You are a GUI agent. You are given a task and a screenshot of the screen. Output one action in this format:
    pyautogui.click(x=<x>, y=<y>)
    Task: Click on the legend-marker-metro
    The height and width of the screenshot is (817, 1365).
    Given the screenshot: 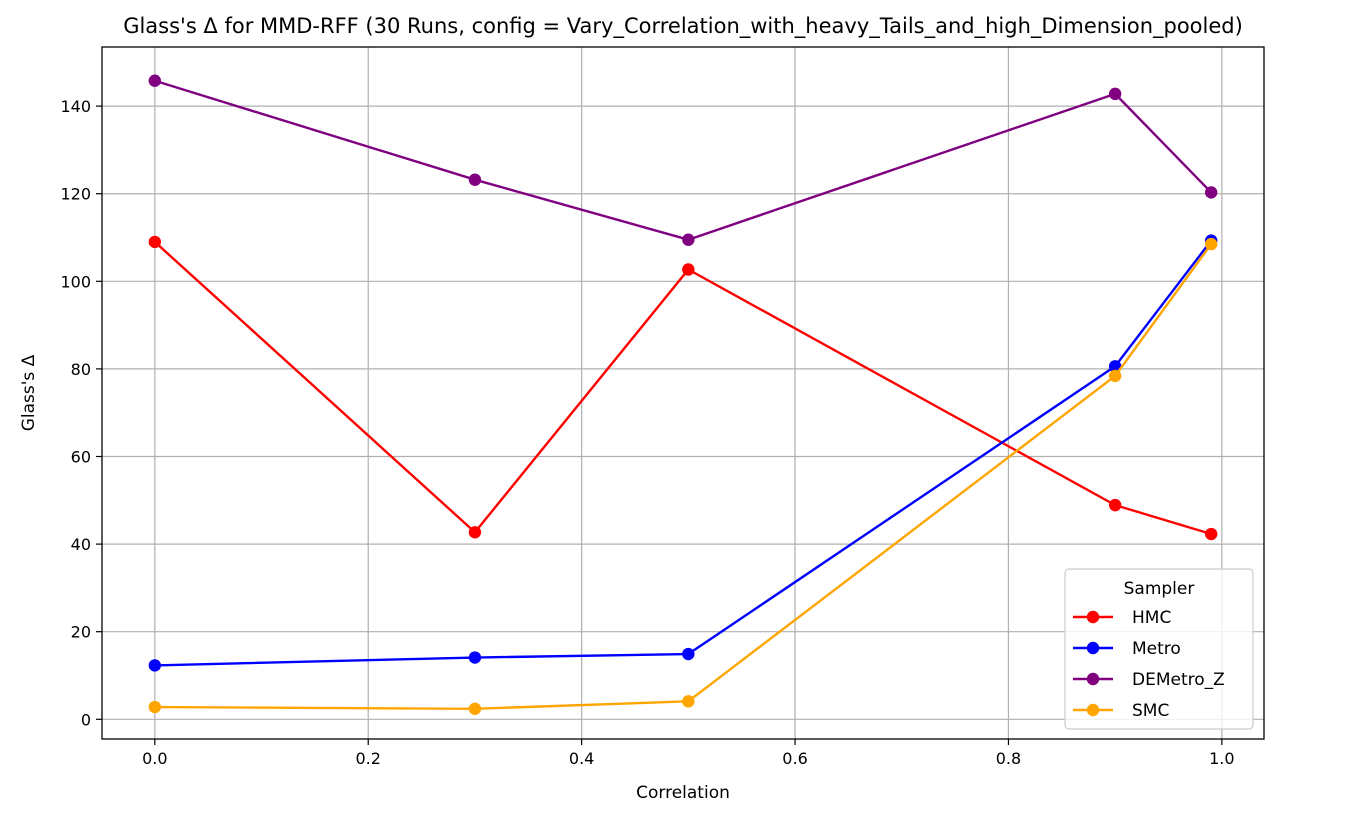 What is the action you would take?
    pyautogui.click(x=1093, y=648)
    